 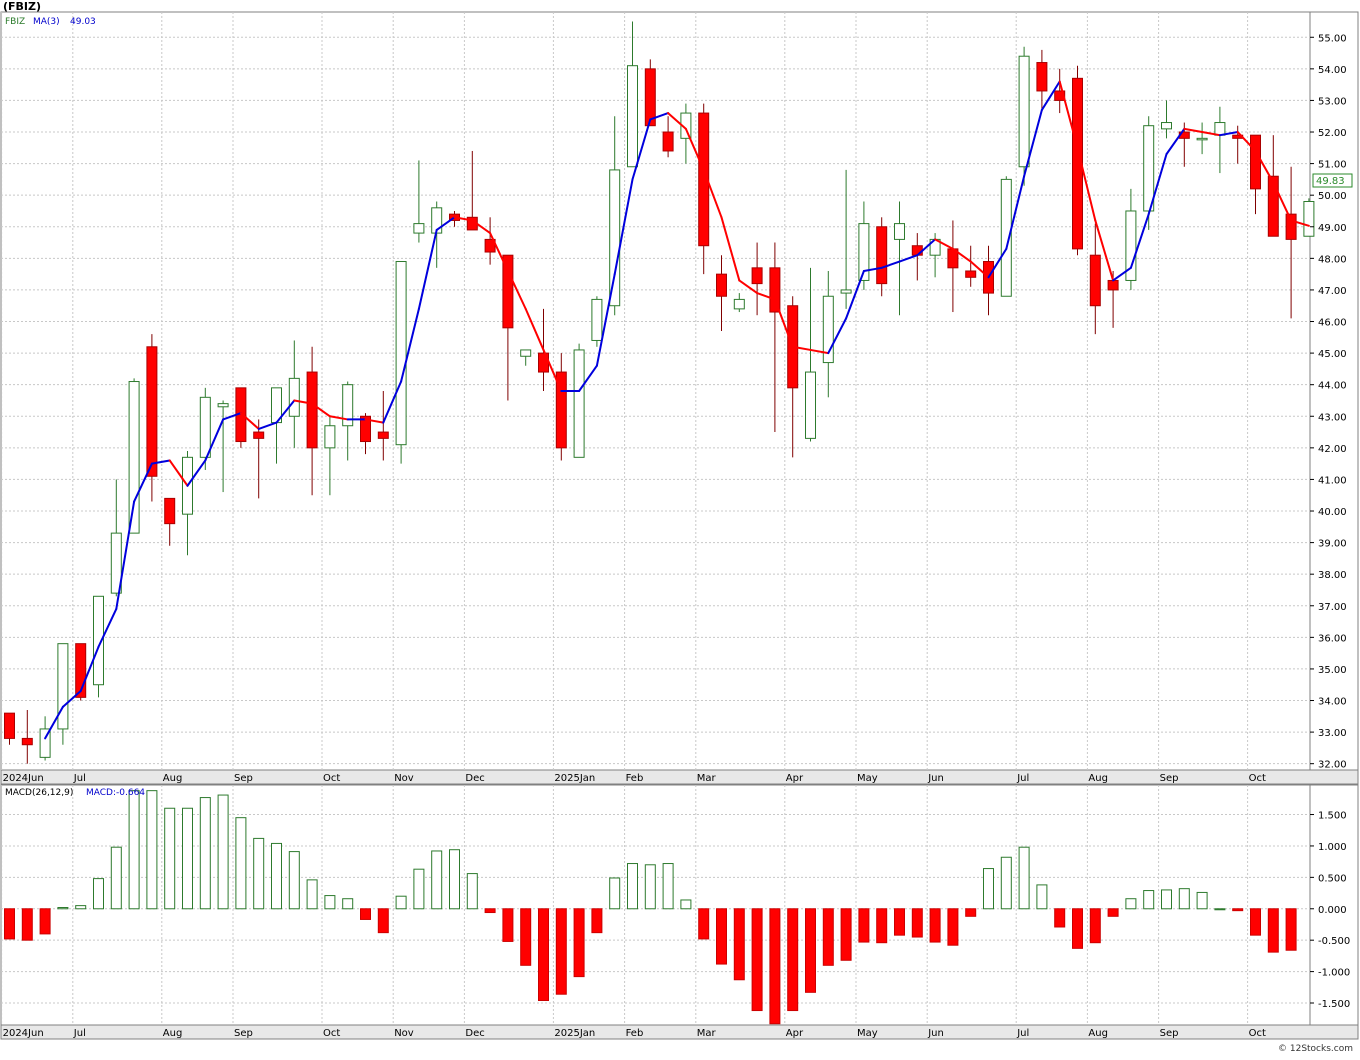 I want to click on price-tick-label: 50.00, so click(x=1332, y=196).